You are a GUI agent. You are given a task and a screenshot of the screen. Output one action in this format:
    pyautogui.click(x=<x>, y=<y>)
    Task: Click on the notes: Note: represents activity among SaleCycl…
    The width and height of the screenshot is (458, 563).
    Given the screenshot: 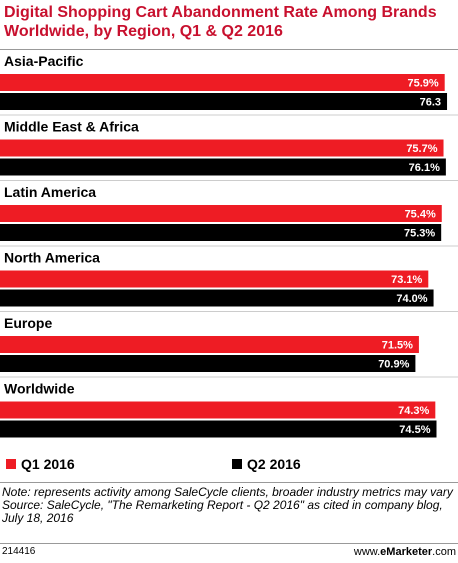 What is the action you would take?
    pyautogui.click(x=228, y=505)
    